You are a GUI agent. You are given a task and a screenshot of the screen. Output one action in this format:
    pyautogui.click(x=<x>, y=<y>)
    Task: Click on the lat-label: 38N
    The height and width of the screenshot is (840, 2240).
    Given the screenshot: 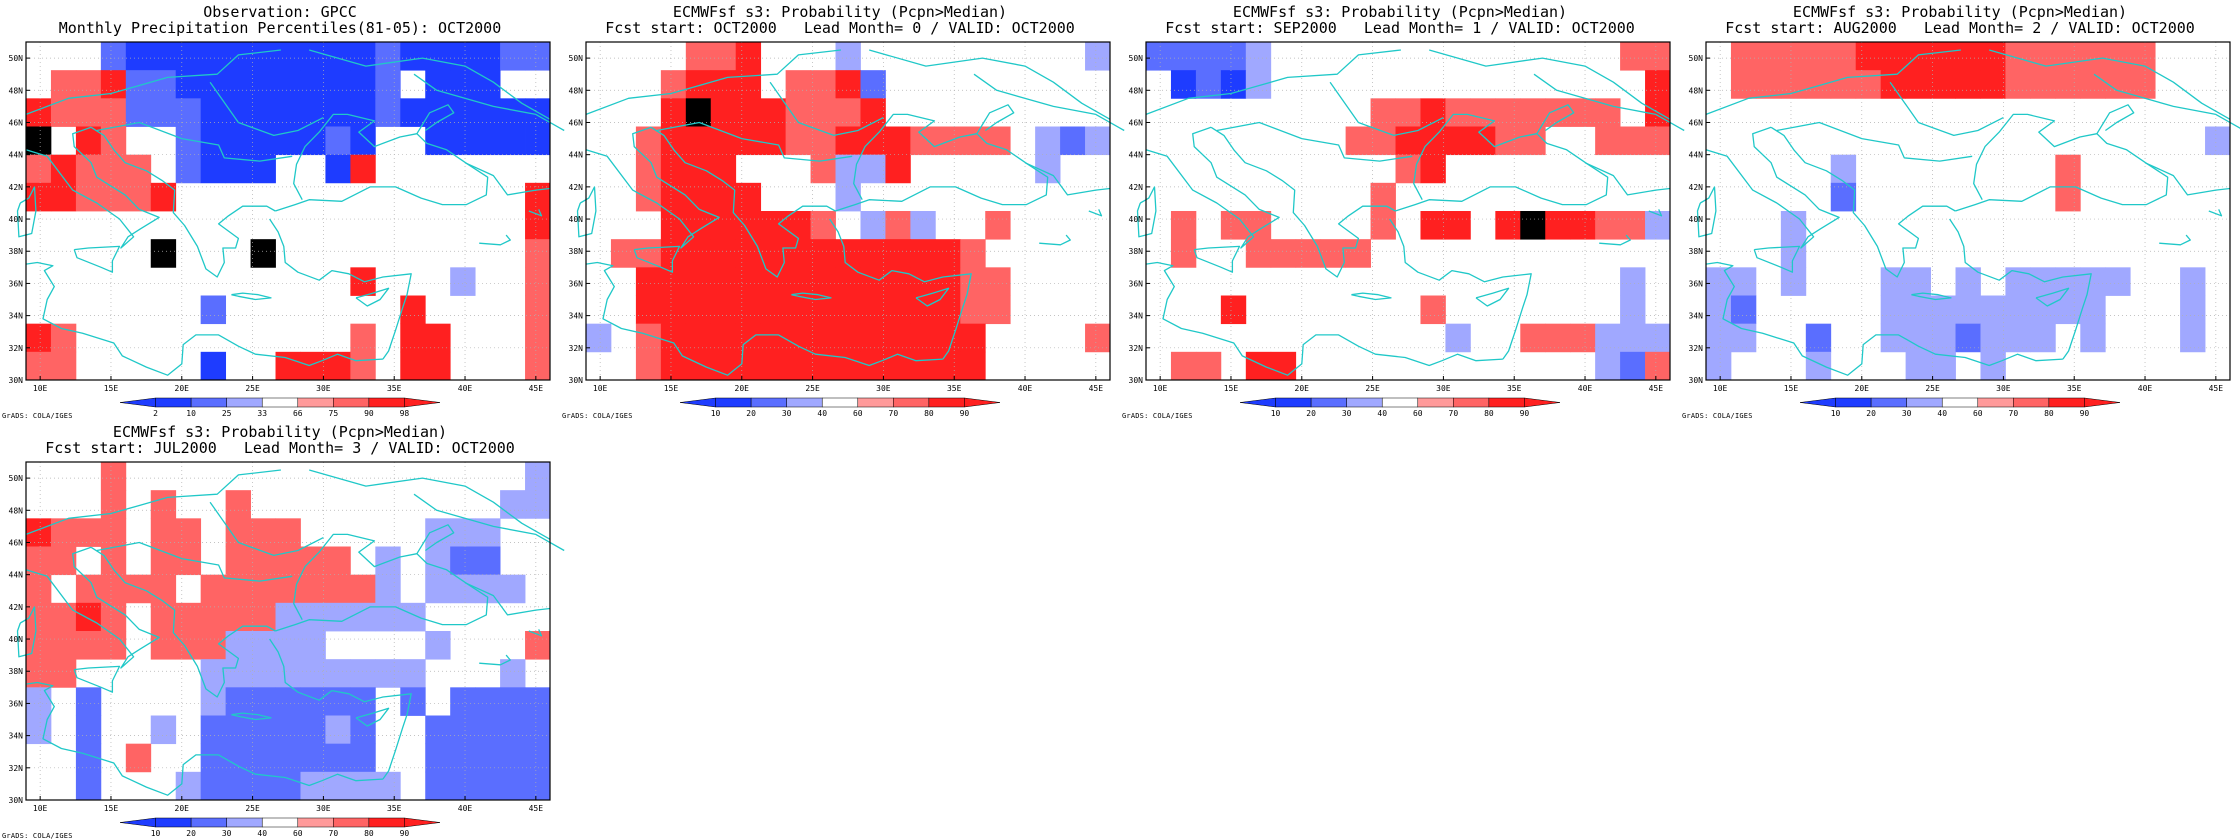 What is the action you would take?
    pyautogui.click(x=1696, y=251)
    